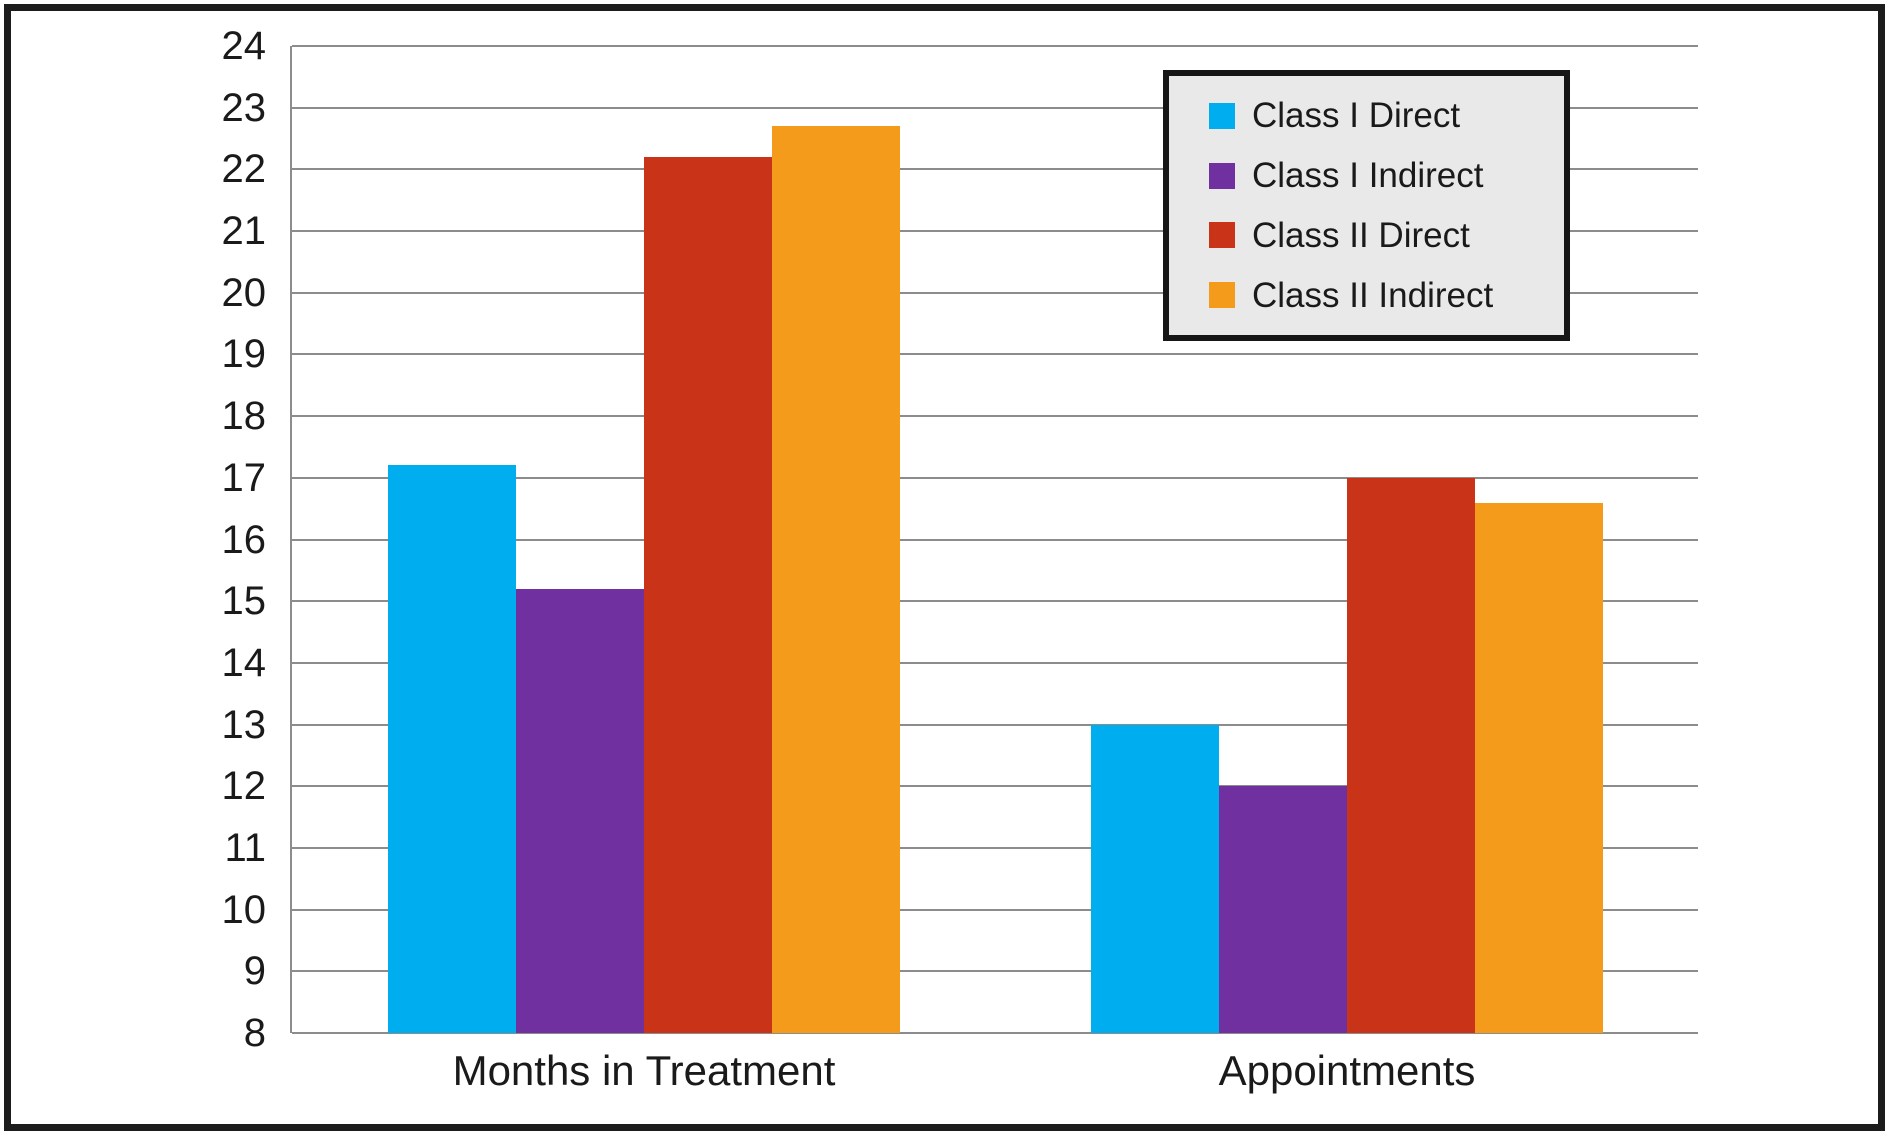 This screenshot has height=1136, width=1890. What do you see at coordinates (244, 601) in the screenshot?
I see `y-axis-tick-label: 15` at bounding box center [244, 601].